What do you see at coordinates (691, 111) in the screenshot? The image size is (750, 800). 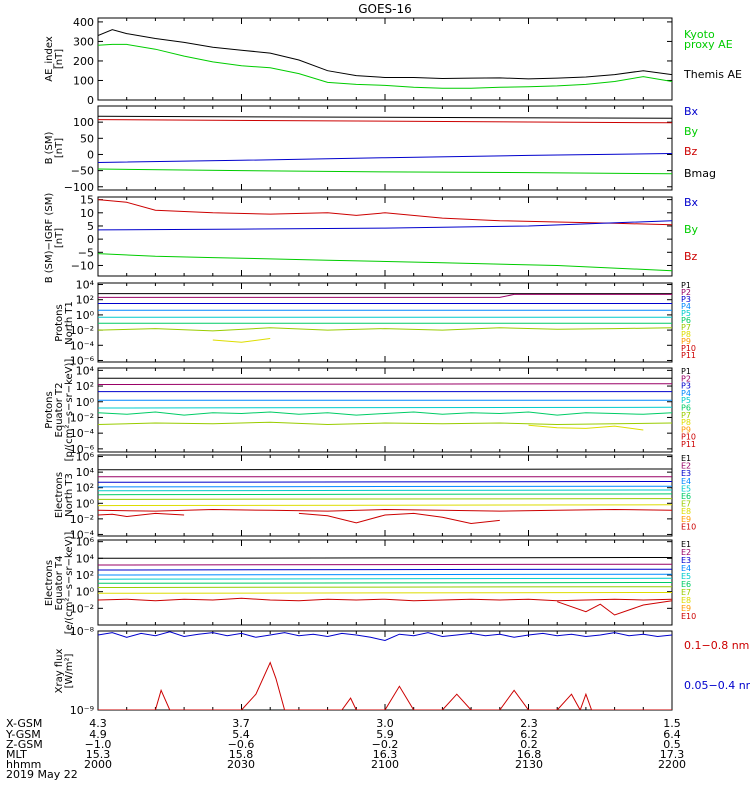 I see `legend-entry: Bx` at bounding box center [691, 111].